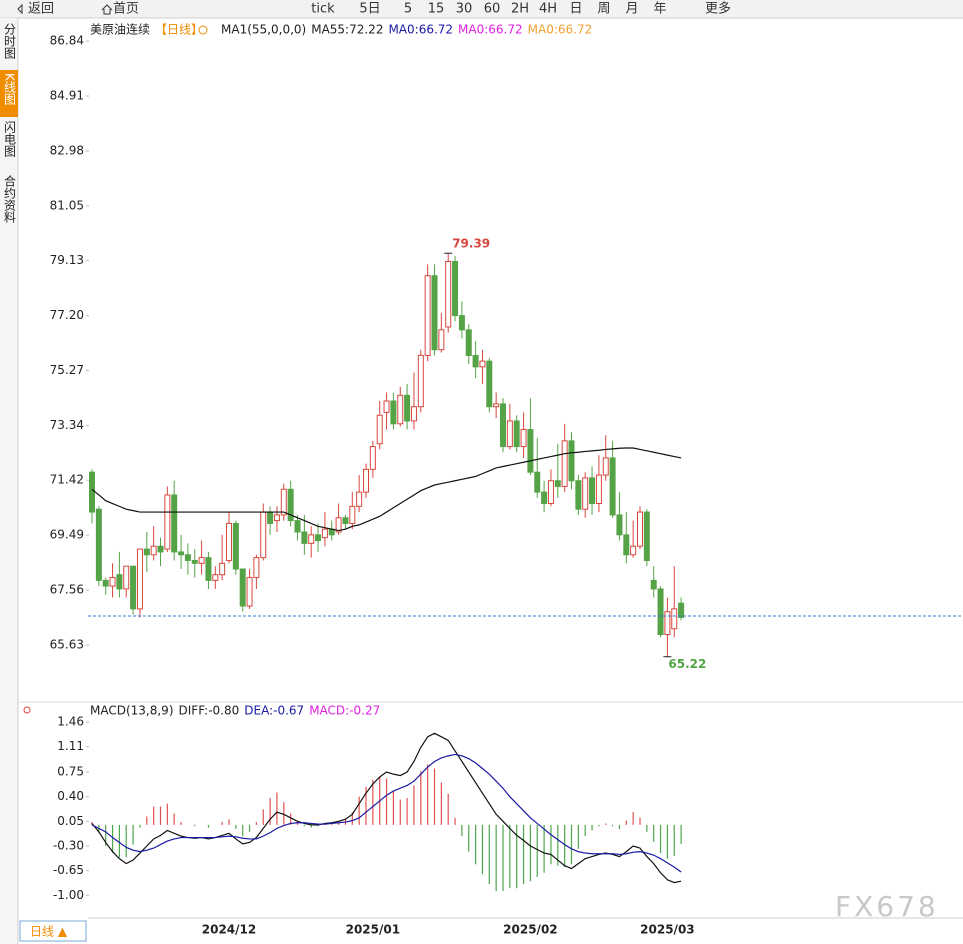 The image size is (963, 944). Describe the element at coordinates (603, 9) in the screenshot. I see `toolbar-button: 周` at that location.